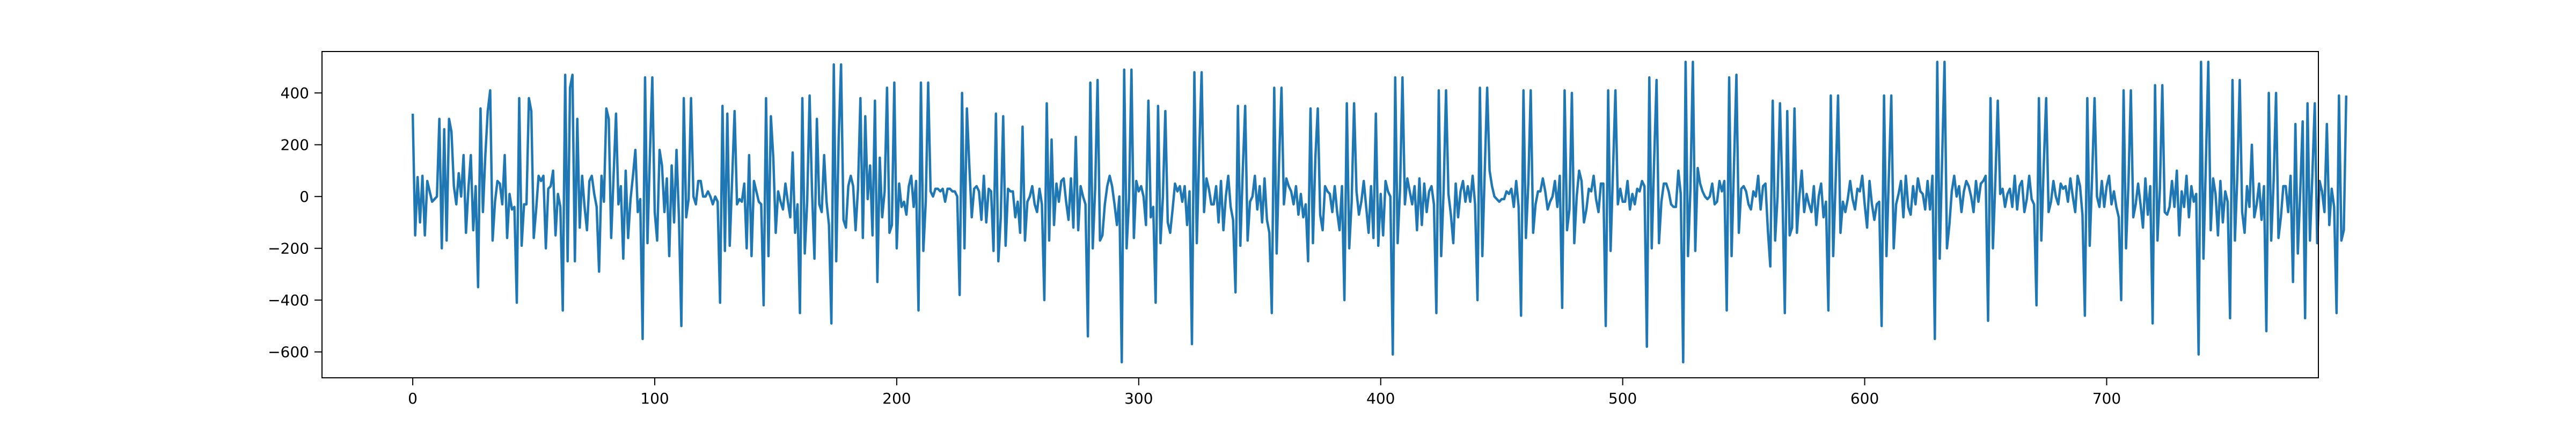 This screenshot has height=432, width=2576. Describe the element at coordinates (1380, 398) in the screenshot. I see `x-tick-label: 400` at that location.